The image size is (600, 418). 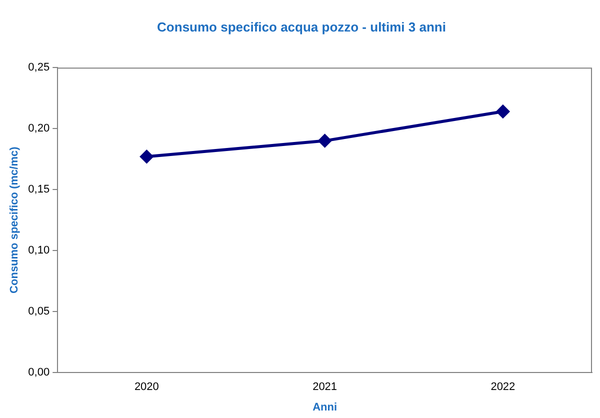 What do you see at coordinates (301, 26) in the screenshot?
I see `chart-title: Consumo specifico acqua pozzo - ultimi 3 anni` at bounding box center [301, 26].